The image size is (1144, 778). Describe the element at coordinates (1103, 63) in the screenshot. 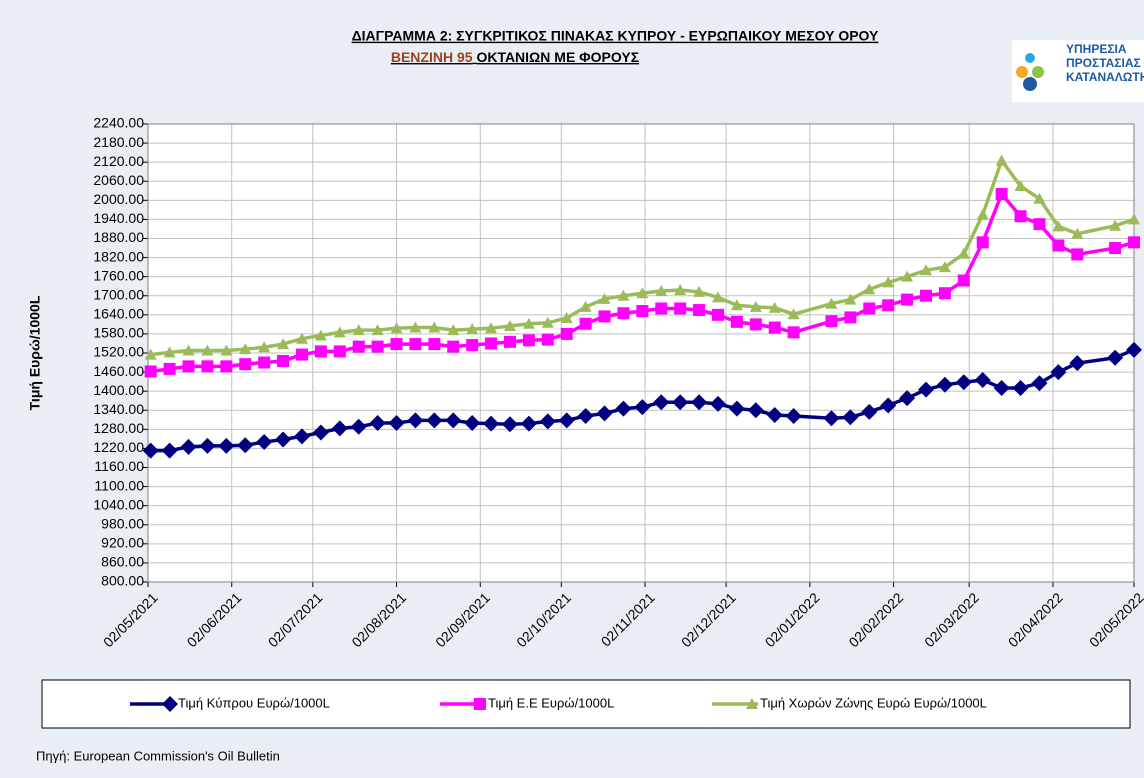

I see `logo-text: ΠΡΟΣΤΑΣΙΑΣ` at that location.